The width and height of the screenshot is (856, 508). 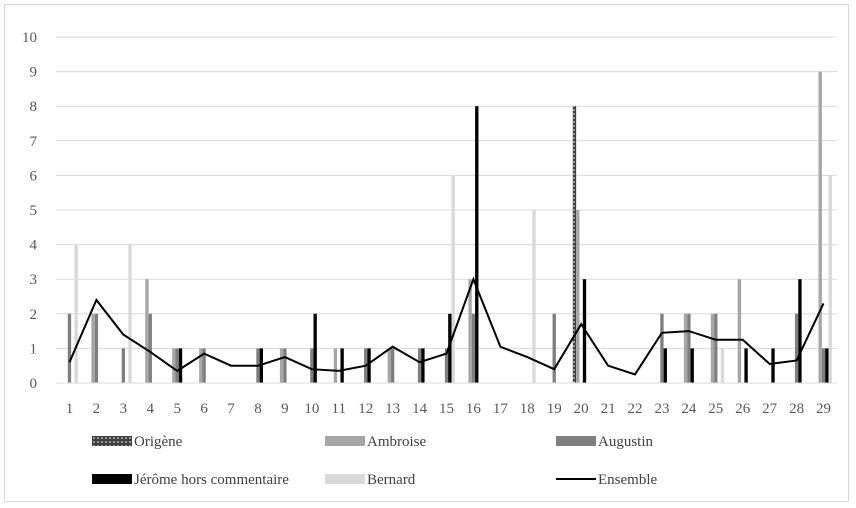 What do you see at coordinates (770, 409) in the screenshot?
I see `x-tick-label: 27` at bounding box center [770, 409].